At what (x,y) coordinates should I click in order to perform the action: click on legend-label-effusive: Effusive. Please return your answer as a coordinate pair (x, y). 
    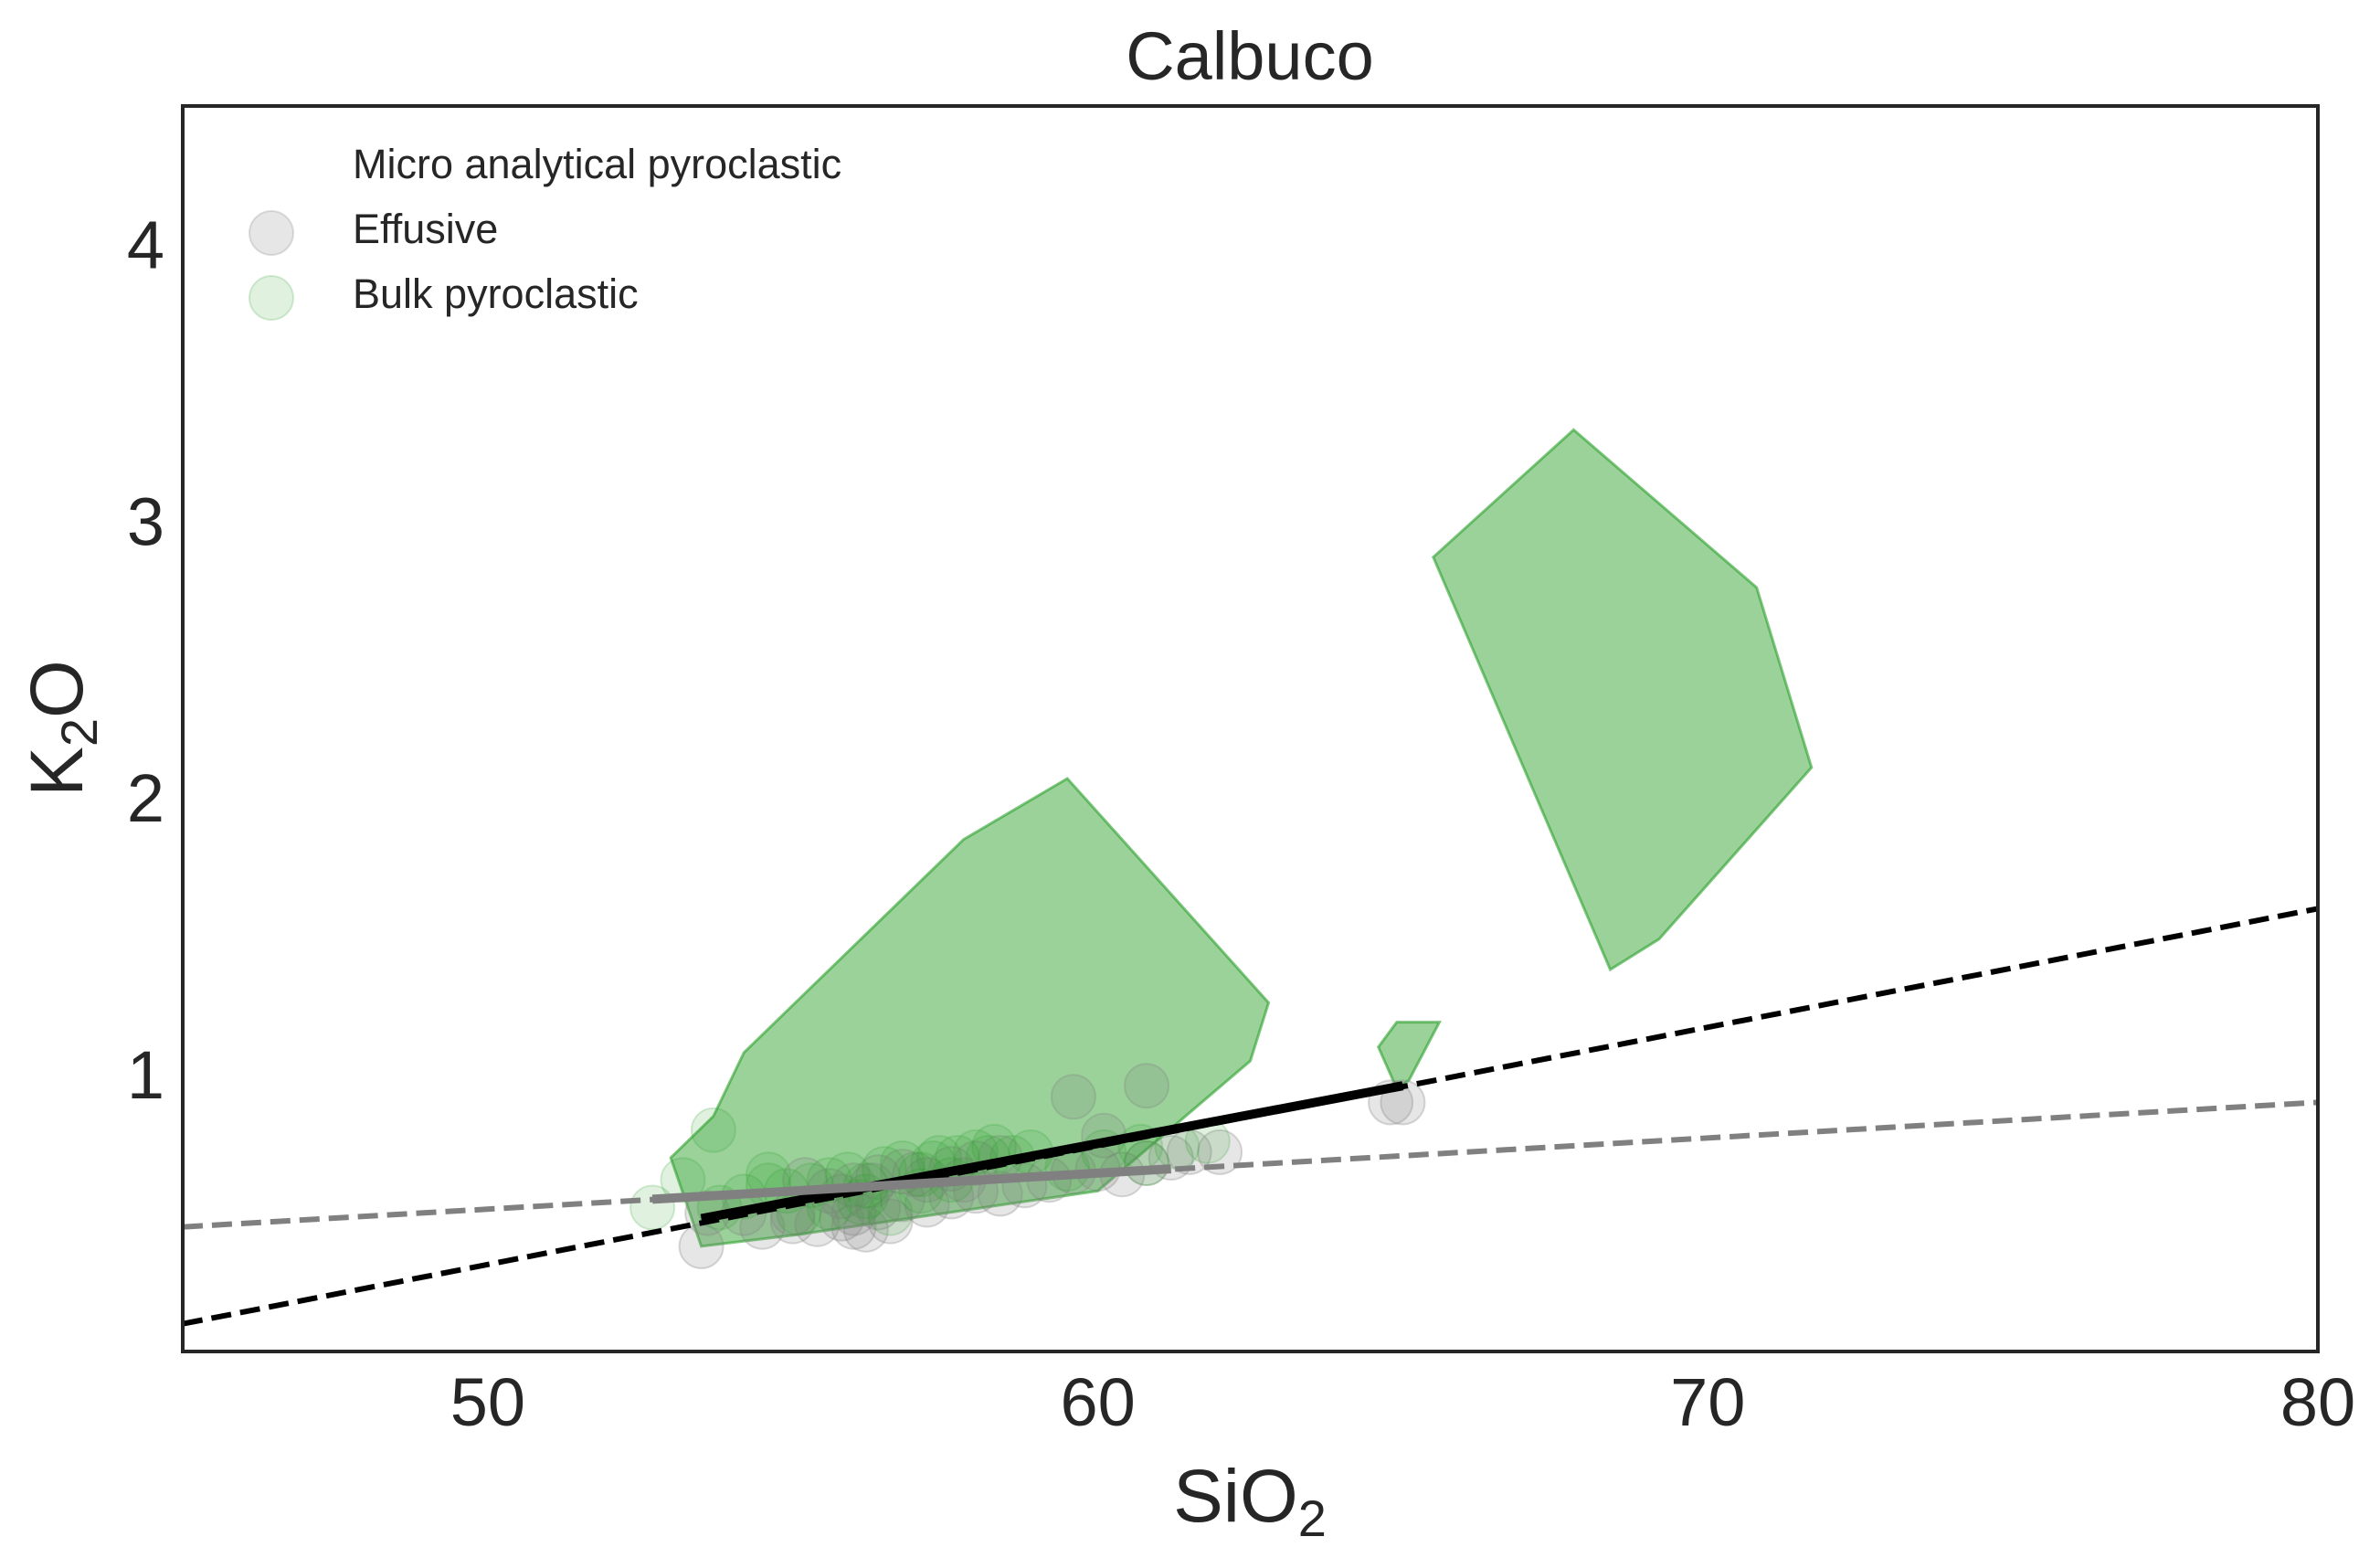
    Looking at the image, I should click on (426, 229).